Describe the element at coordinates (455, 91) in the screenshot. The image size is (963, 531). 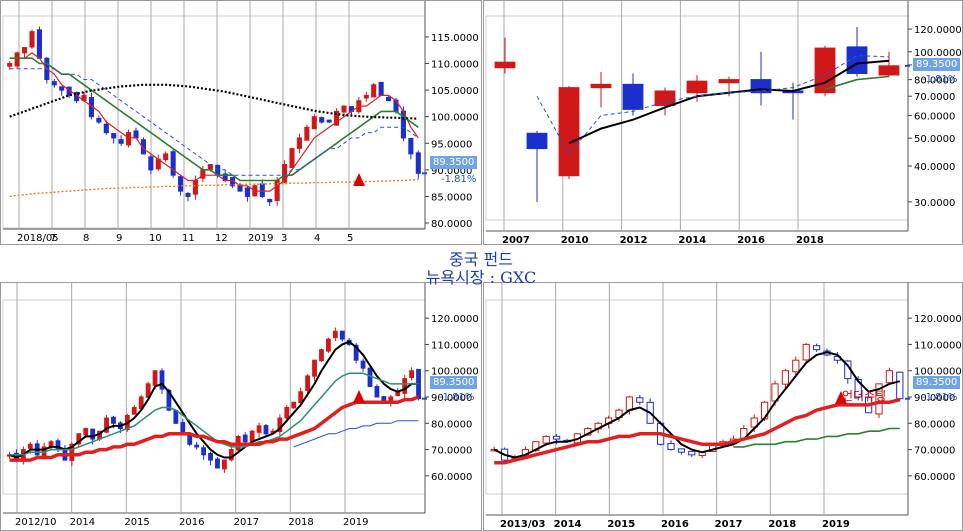
I see `y-tick-label: 105.0000` at that location.